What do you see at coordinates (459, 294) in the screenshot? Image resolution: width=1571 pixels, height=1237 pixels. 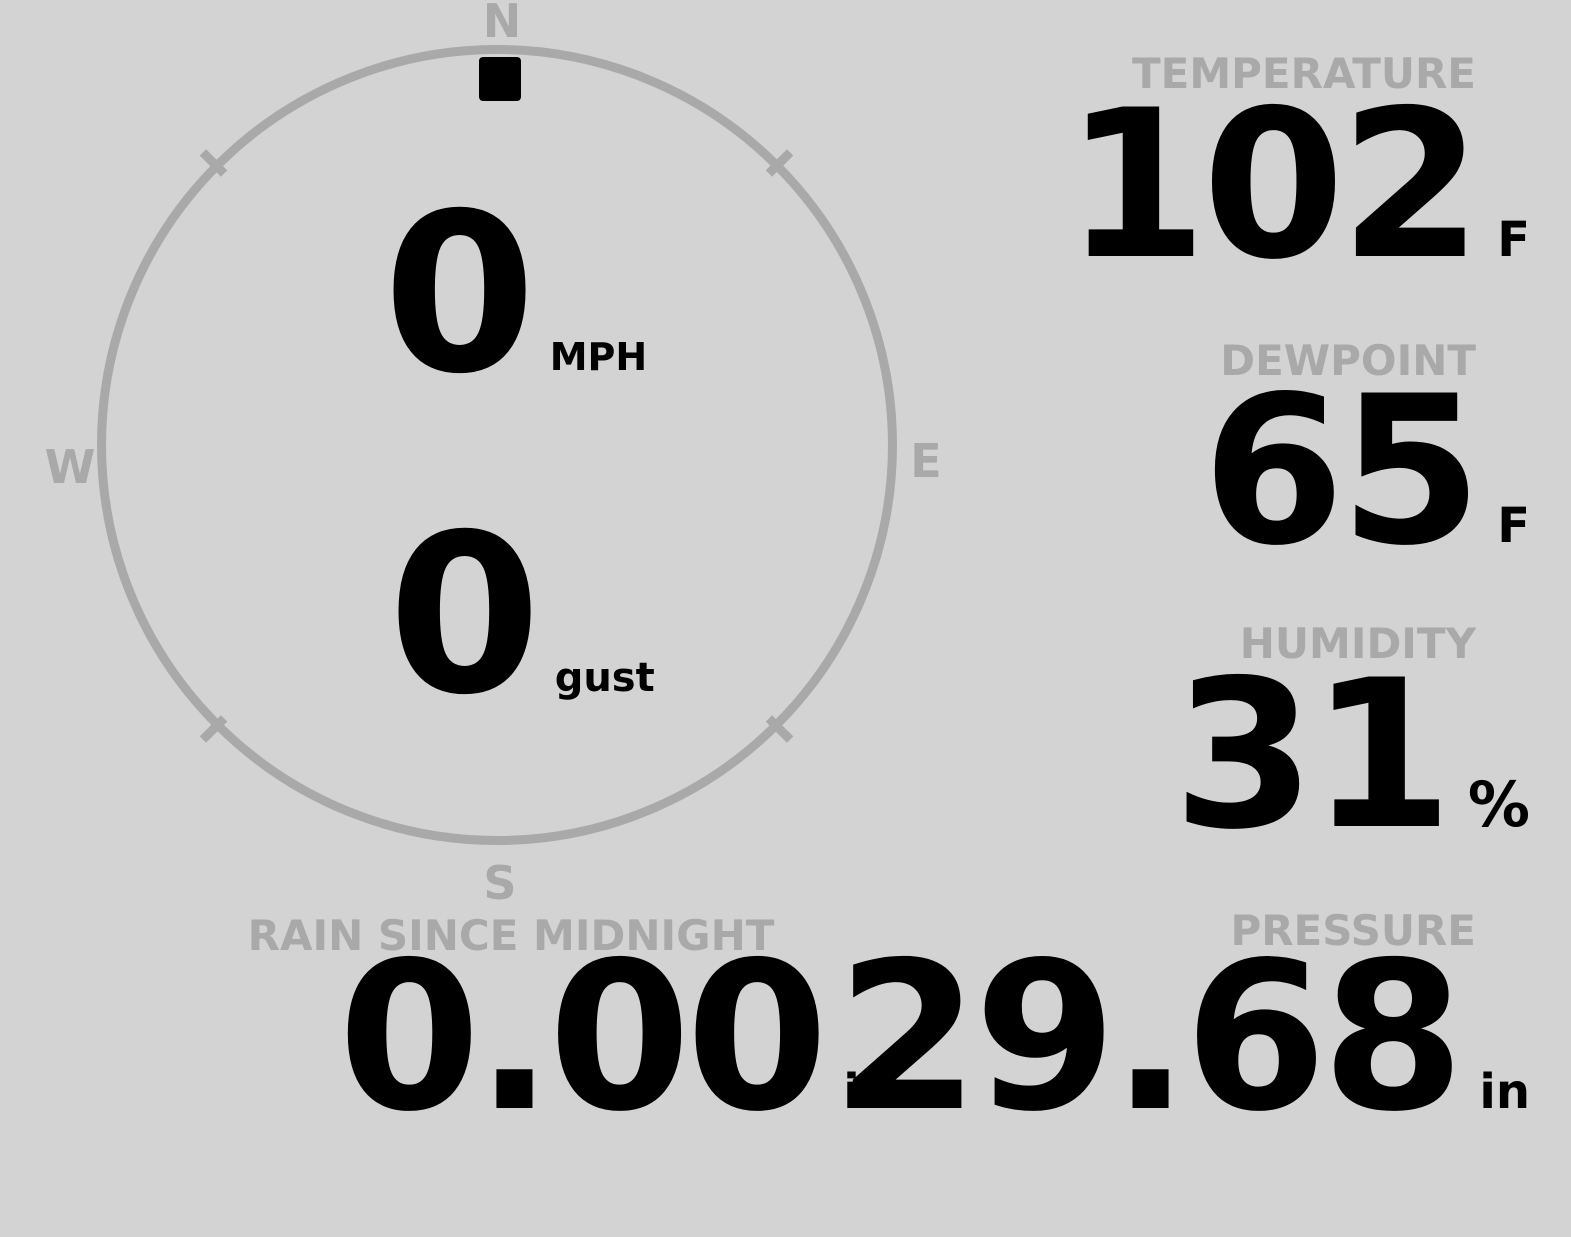 I see `wind-speed-value: 0` at bounding box center [459, 294].